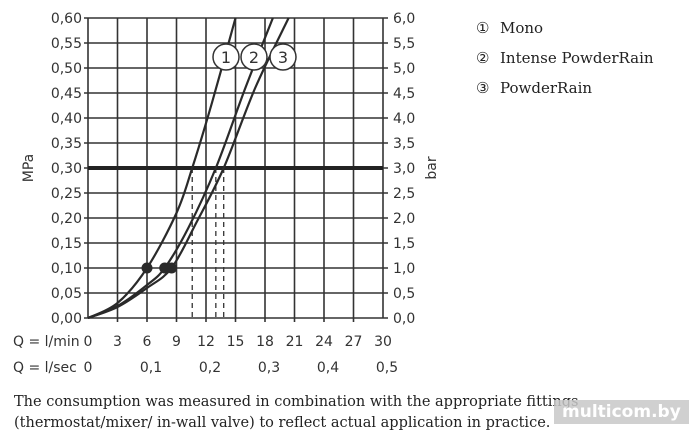 Image resolution: width=700 pixels, height=437 pixels. I want to click on watermark: multicom.by, so click(621, 412).